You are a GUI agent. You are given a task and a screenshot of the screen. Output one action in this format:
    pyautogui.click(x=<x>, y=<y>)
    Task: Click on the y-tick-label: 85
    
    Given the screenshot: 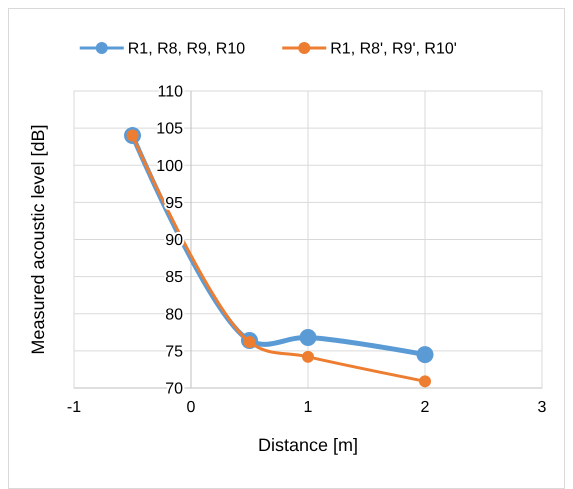 What is the action you would take?
    pyautogui.click(x=174, y=277)
    